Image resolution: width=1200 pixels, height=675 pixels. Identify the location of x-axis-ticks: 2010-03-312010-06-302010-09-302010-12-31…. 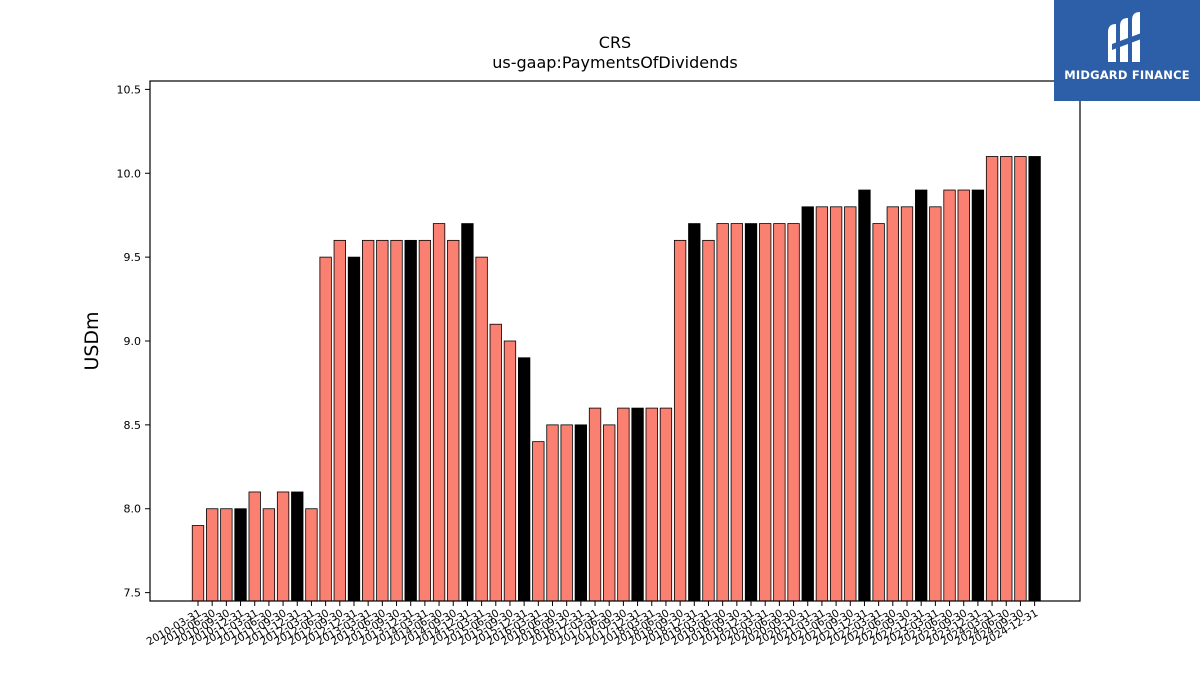
(592, 624).